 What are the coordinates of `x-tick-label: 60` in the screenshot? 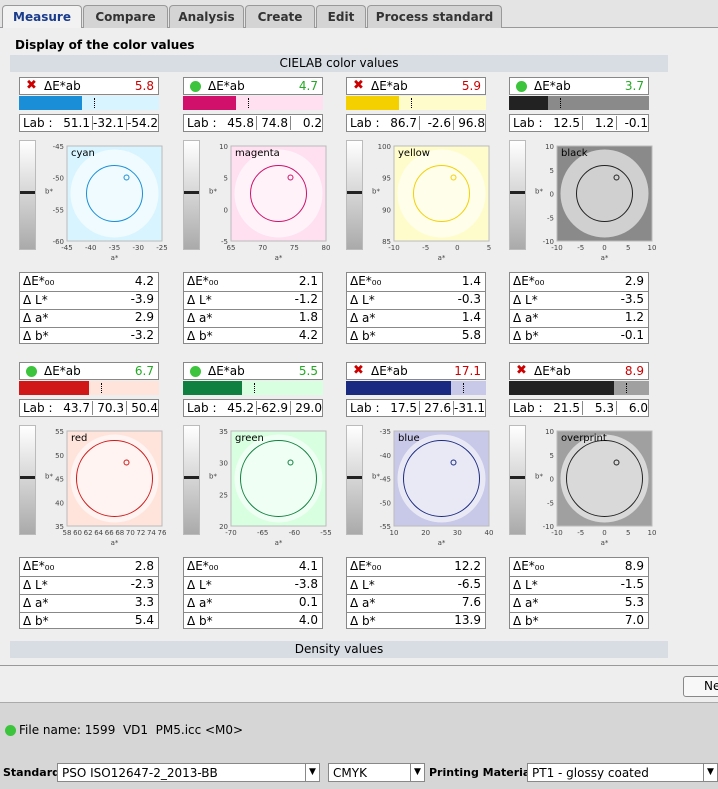 It's located at (77, 533).